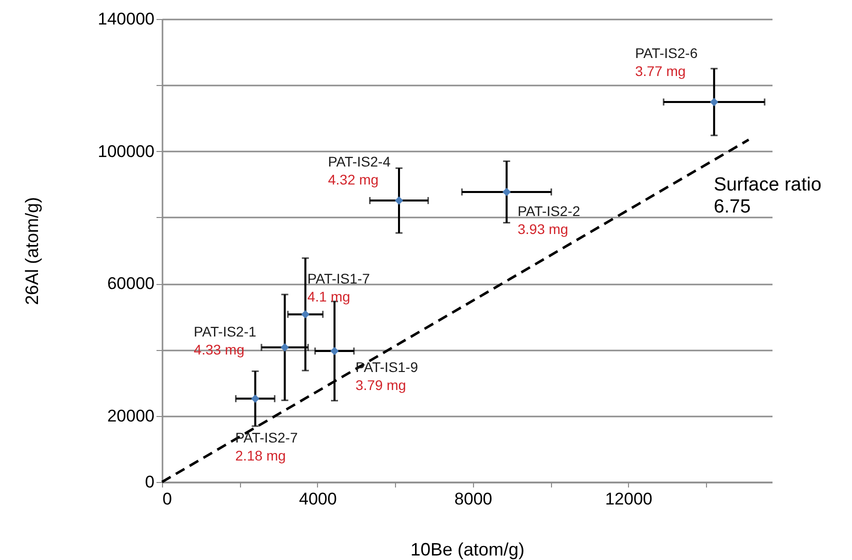  I want to click on annotation: PAT-IS2-6 3.77 mg, so click(666, 62).